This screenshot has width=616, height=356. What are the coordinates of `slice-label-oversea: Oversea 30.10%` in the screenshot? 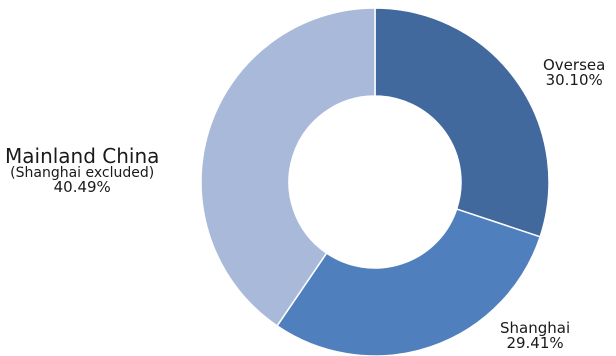 It's located at (574, 73).